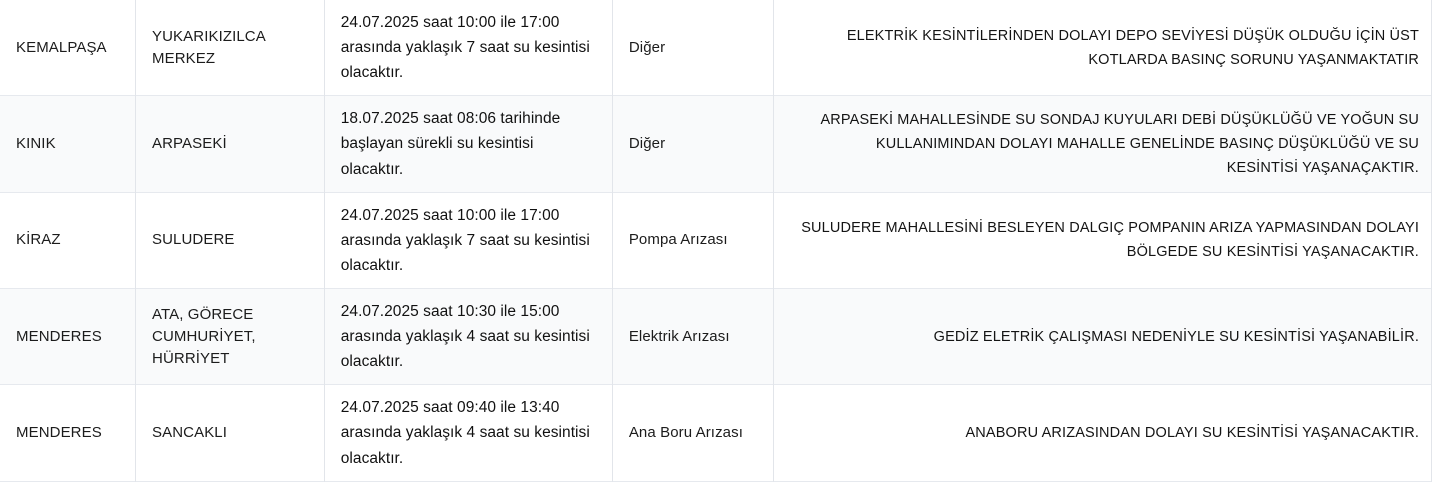 This screenshot has height=482, width=1432. Describe the element at coordinates (230, 336) in the screenshot. I see `cell-neighborhood: ATA, GÖRECE CUMHURİYET, HÜRRİYET` at that location.